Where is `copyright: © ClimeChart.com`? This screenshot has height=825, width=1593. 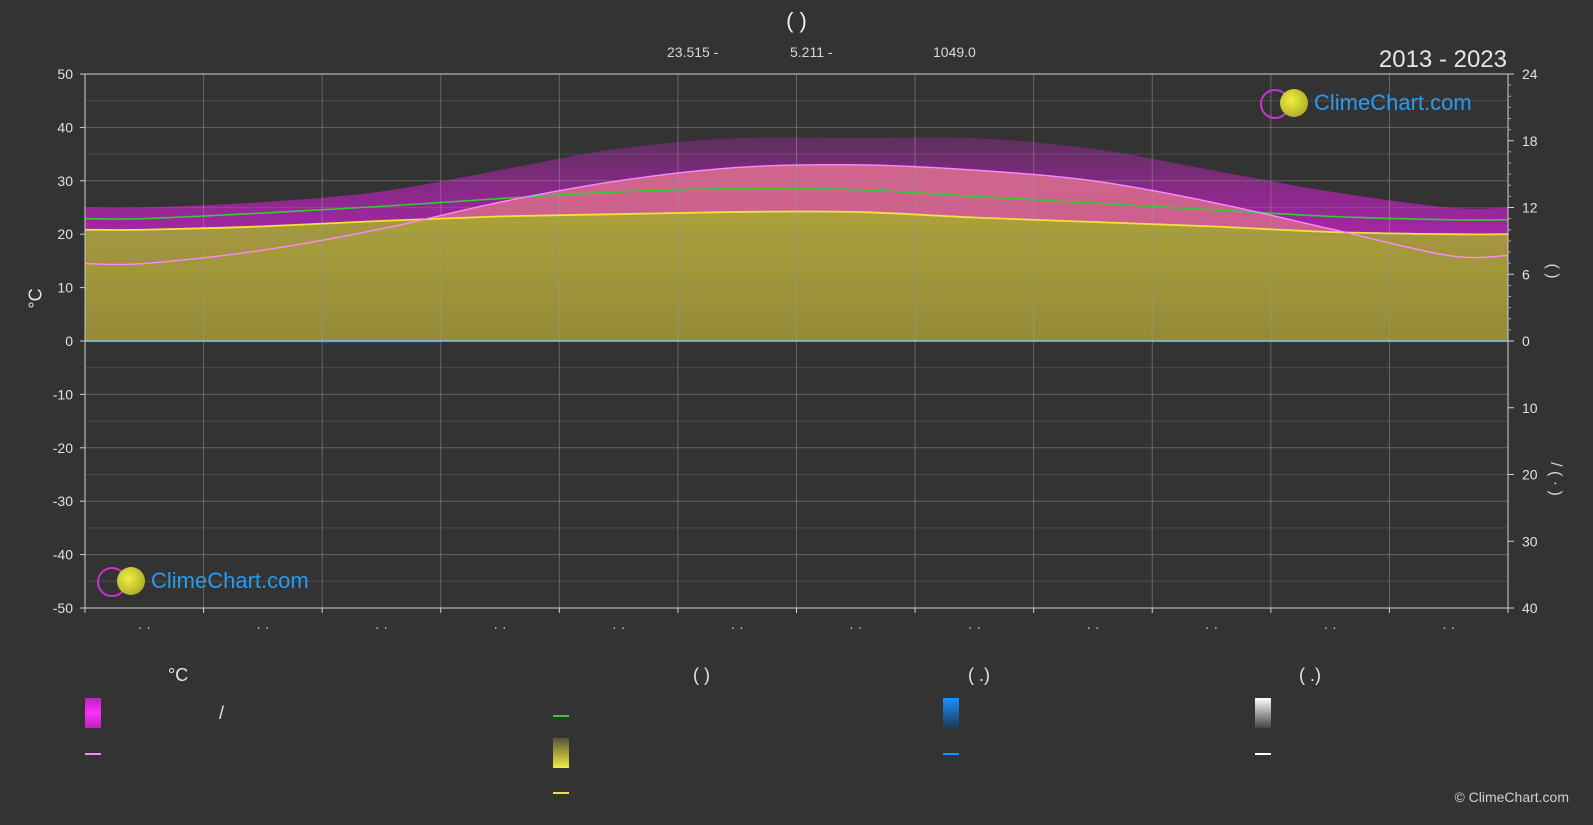 copyright: © ClimeChart.com is located at coordinates (1511, 797).